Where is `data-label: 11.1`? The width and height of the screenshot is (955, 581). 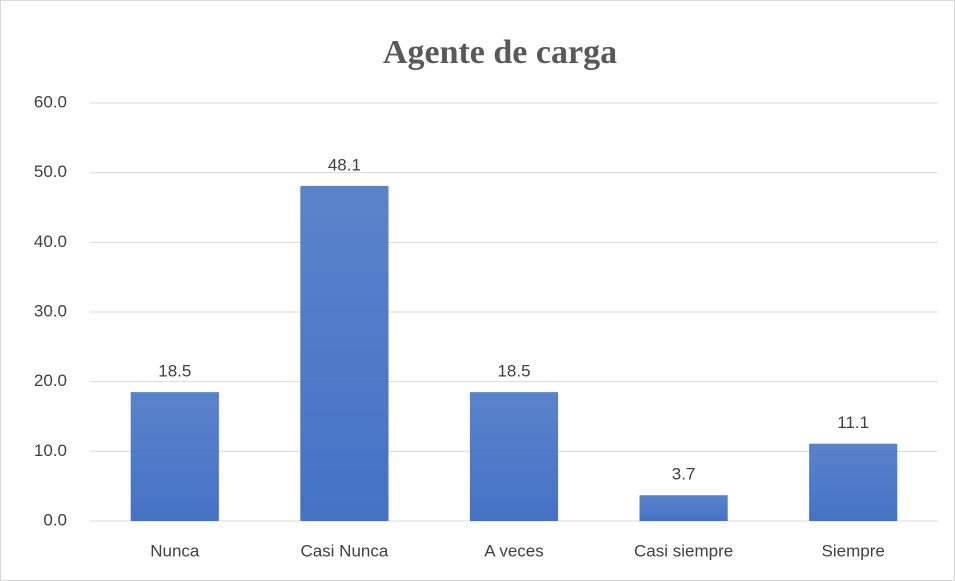
data-label: 11.1 is located at coordinates (853, 422).